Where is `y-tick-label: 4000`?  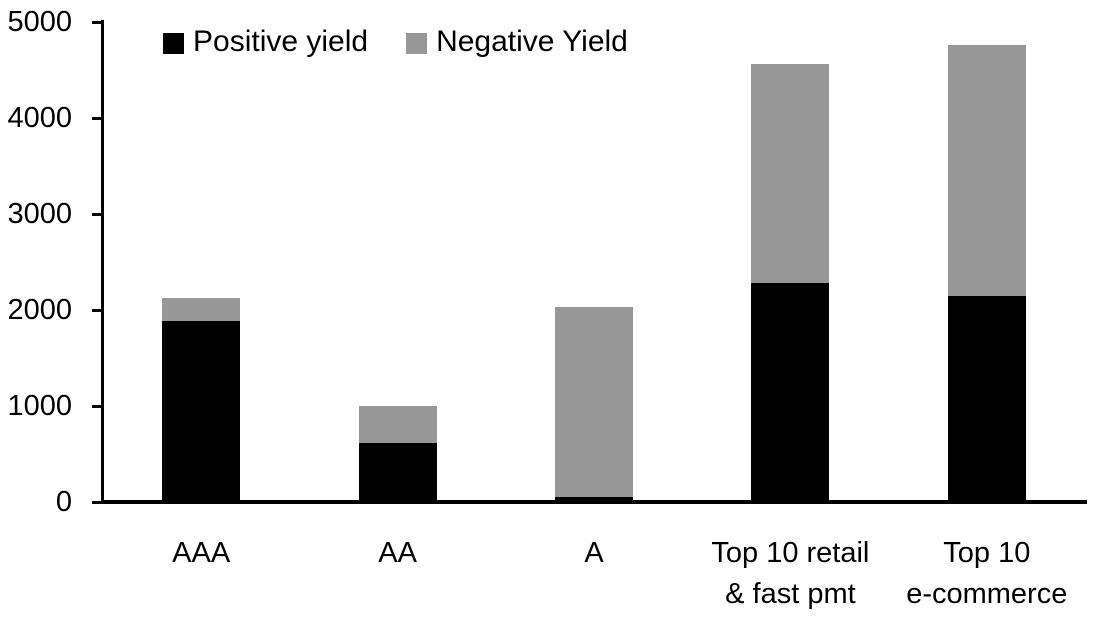
y-tick-label: 4000 is located at coordinates (39, 118).